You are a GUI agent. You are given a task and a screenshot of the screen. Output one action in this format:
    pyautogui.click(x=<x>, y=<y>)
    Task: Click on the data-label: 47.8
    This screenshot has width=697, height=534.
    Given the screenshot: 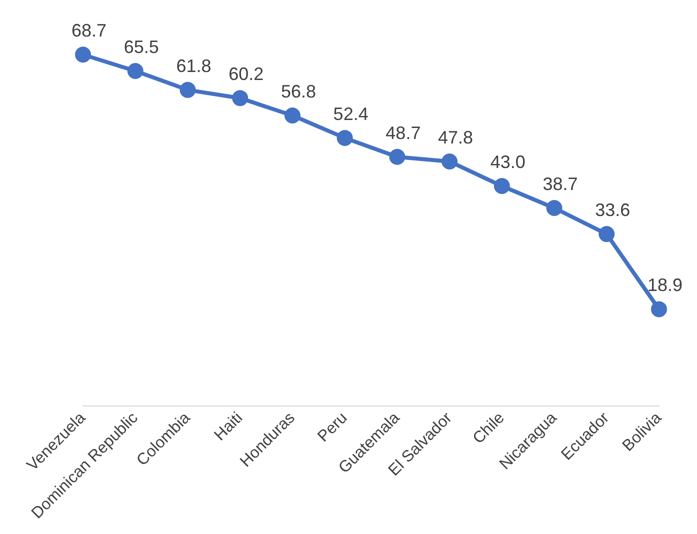 What is the action you would take?
    pyautogui.click(x=456, y=137)
    